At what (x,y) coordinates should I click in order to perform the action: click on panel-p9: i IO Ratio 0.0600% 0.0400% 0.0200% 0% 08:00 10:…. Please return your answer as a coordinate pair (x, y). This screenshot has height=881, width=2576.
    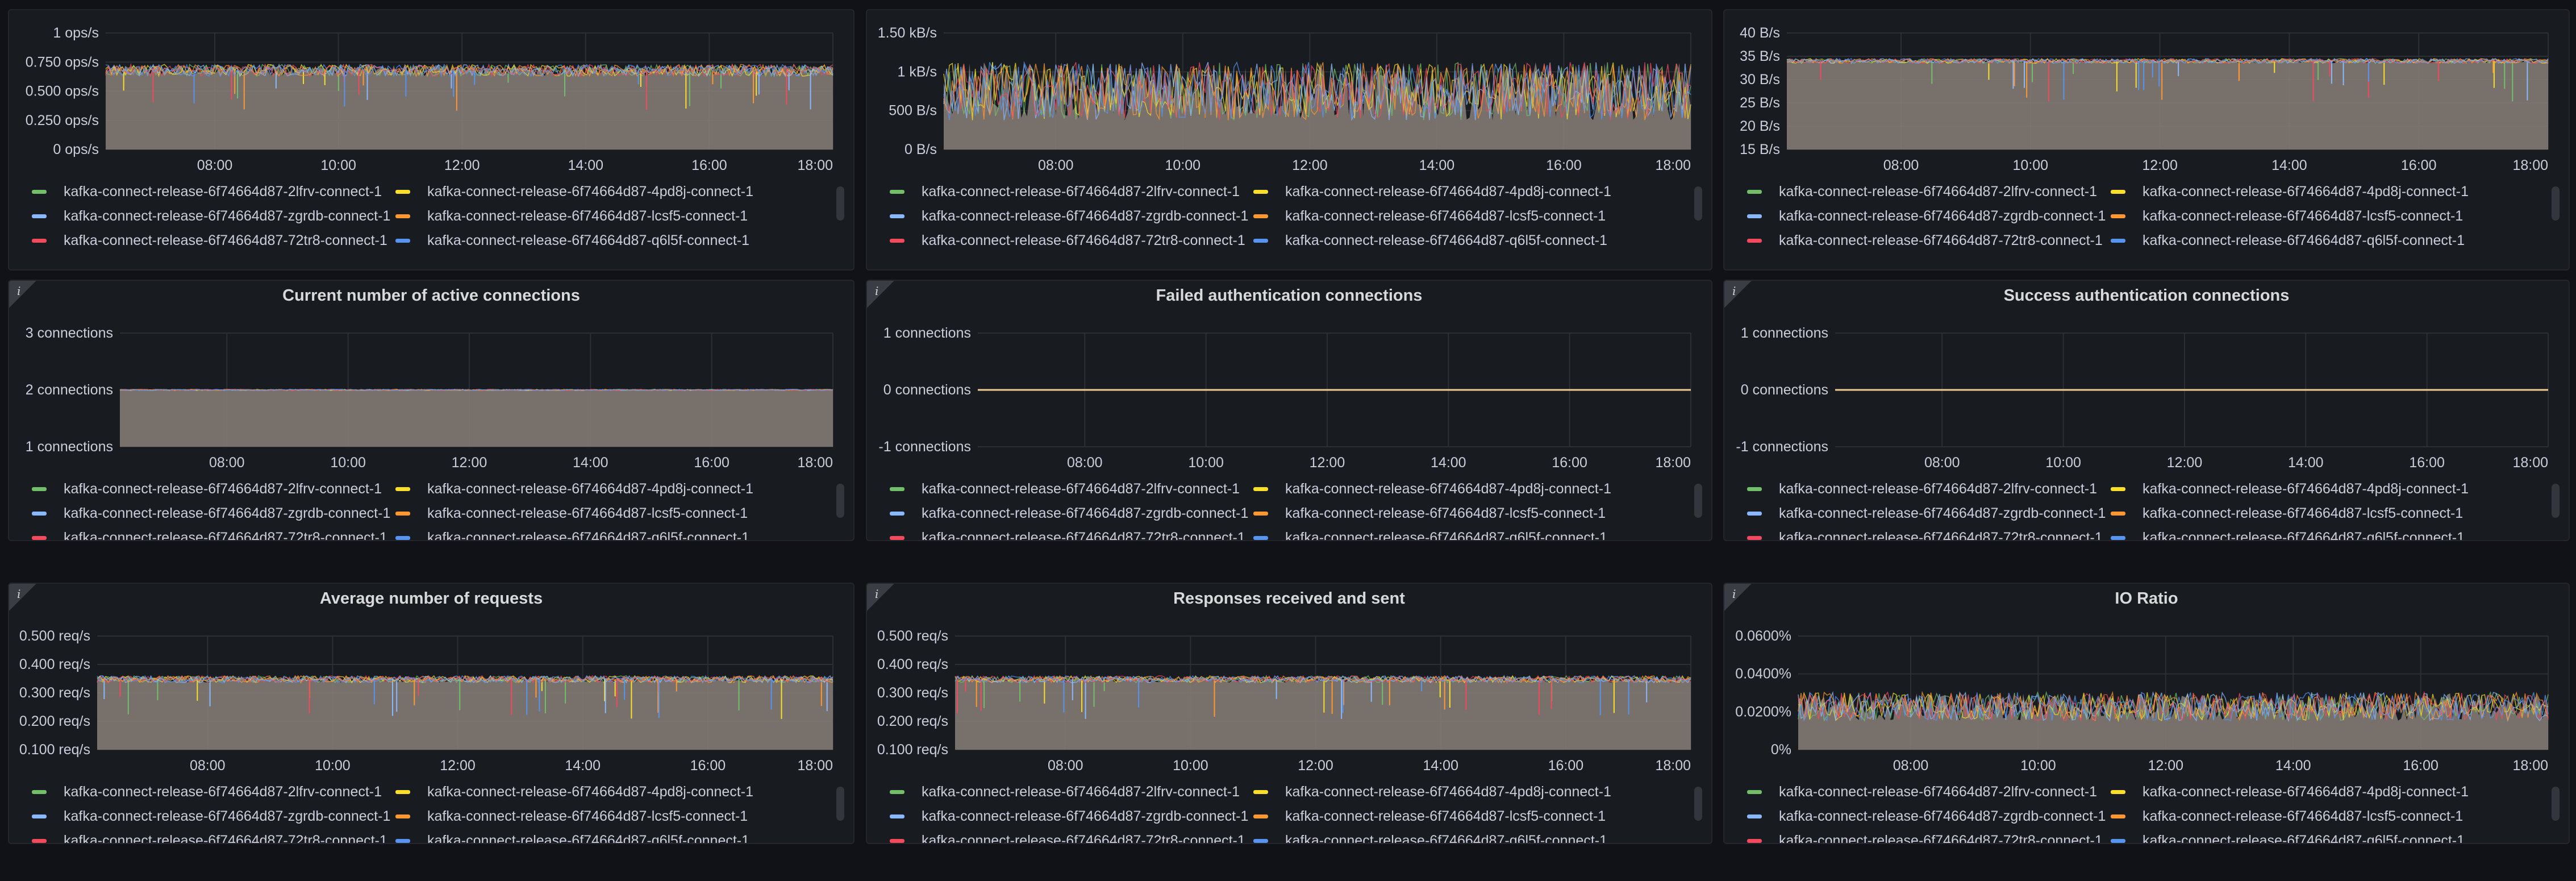
    Looking at the image, I should click on (2147, 713).